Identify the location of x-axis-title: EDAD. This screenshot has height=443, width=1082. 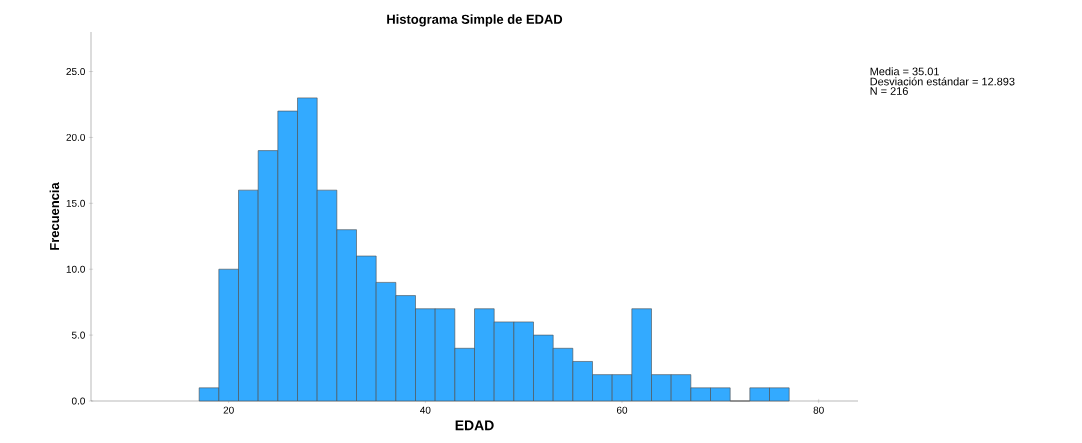
(474, 425).